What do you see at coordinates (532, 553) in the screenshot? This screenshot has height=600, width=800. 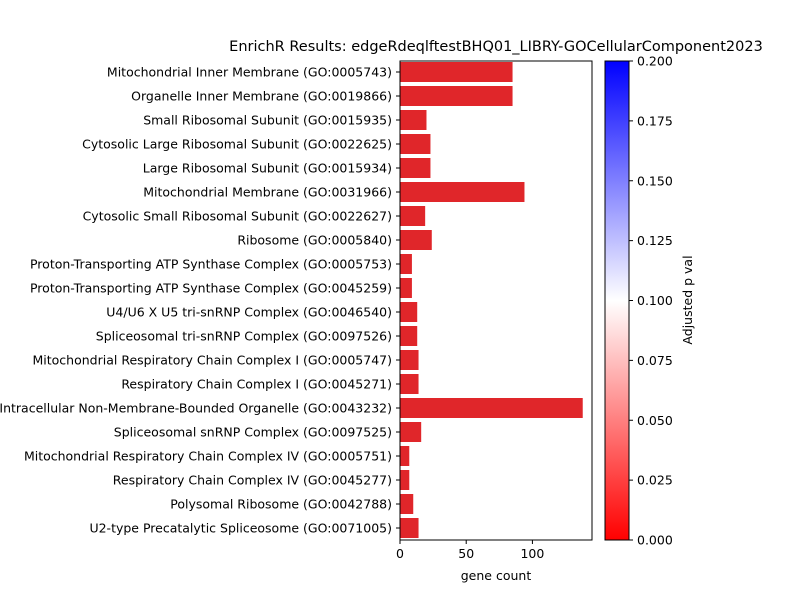 I see `x-tick-label: 100` at bounding box center [532, 553].